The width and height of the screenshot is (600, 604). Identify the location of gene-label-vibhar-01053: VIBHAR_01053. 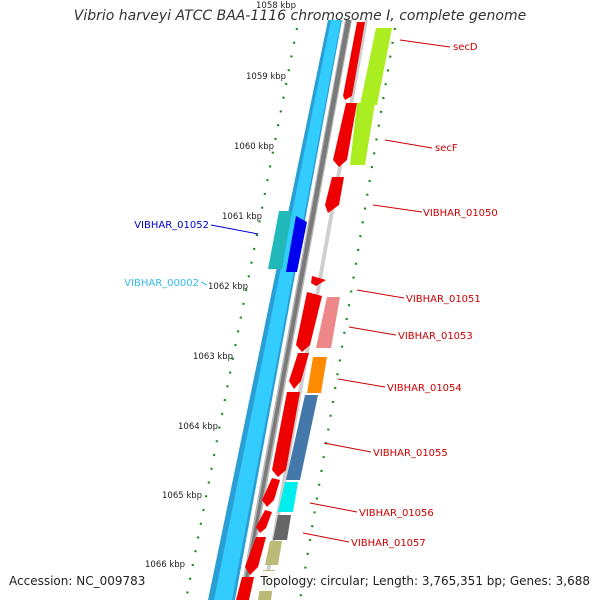
(435, 336).